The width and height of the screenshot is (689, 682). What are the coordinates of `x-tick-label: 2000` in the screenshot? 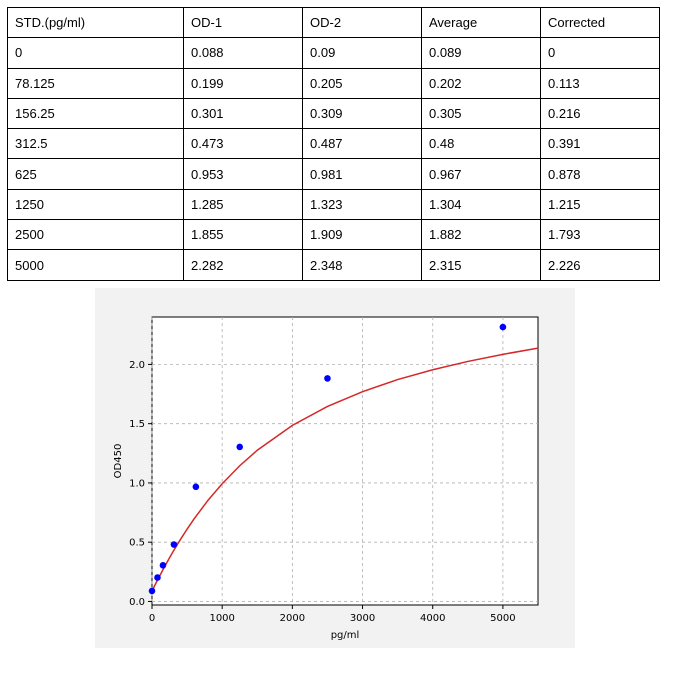 It's located at (292, 618).